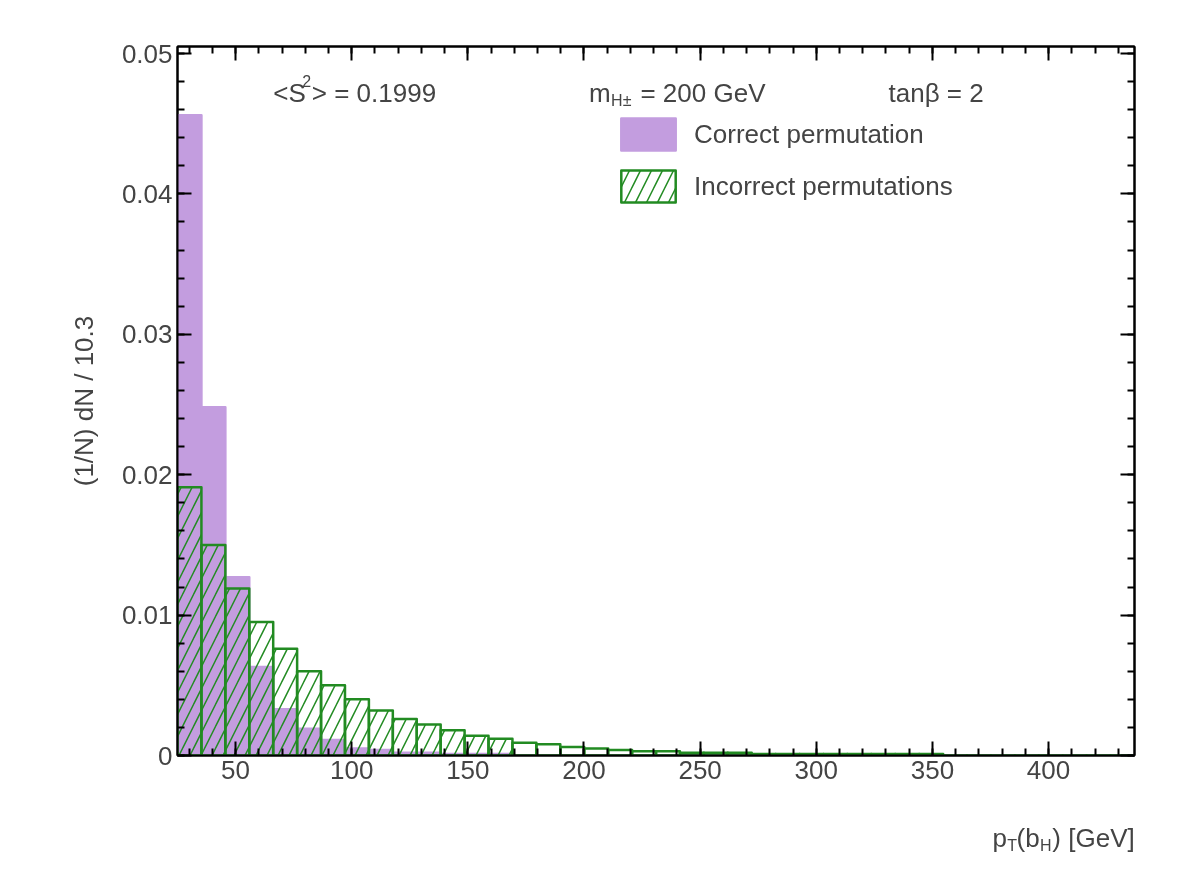 The height and width of the screenshot is (880, 1182). I want to click on y-tick-label: 0.01, so click(147, 615).